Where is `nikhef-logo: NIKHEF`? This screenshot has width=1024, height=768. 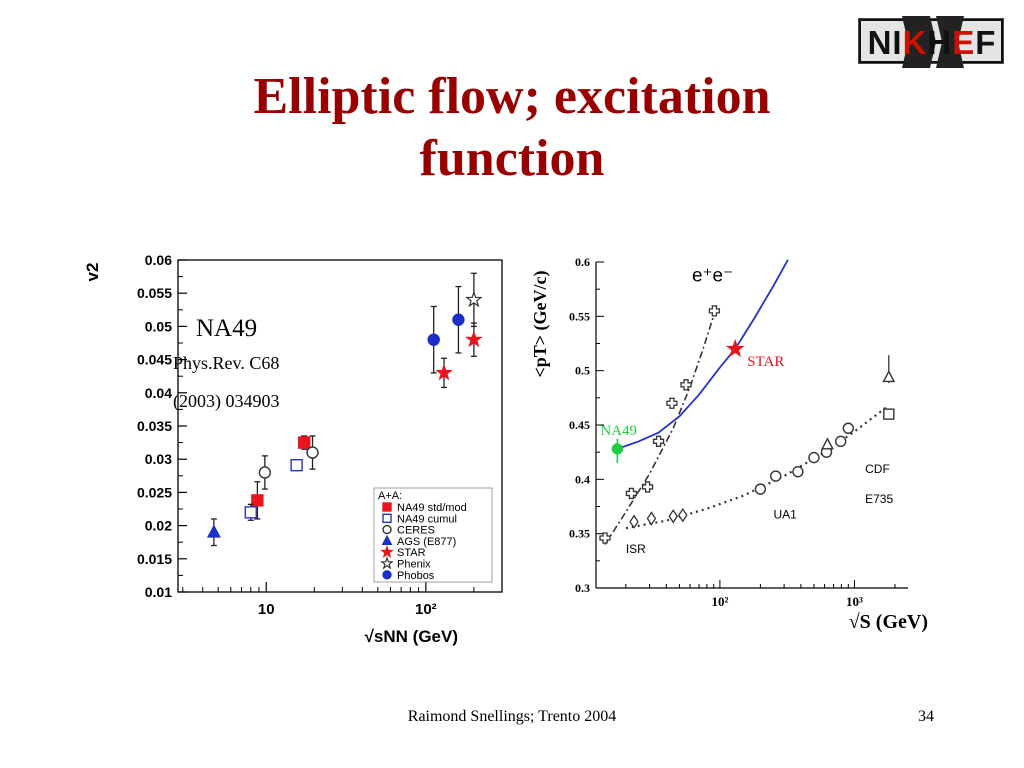
nikhef-logo: NIKHEF is located at coordinates (931, 42).